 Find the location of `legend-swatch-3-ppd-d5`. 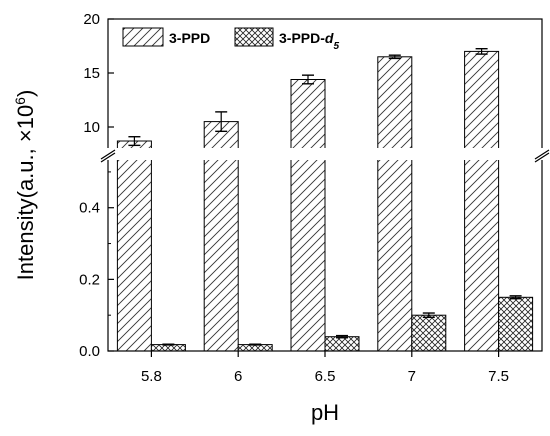

legend-swatch-3-ppd-d5 is located at coordinates (254, 37).